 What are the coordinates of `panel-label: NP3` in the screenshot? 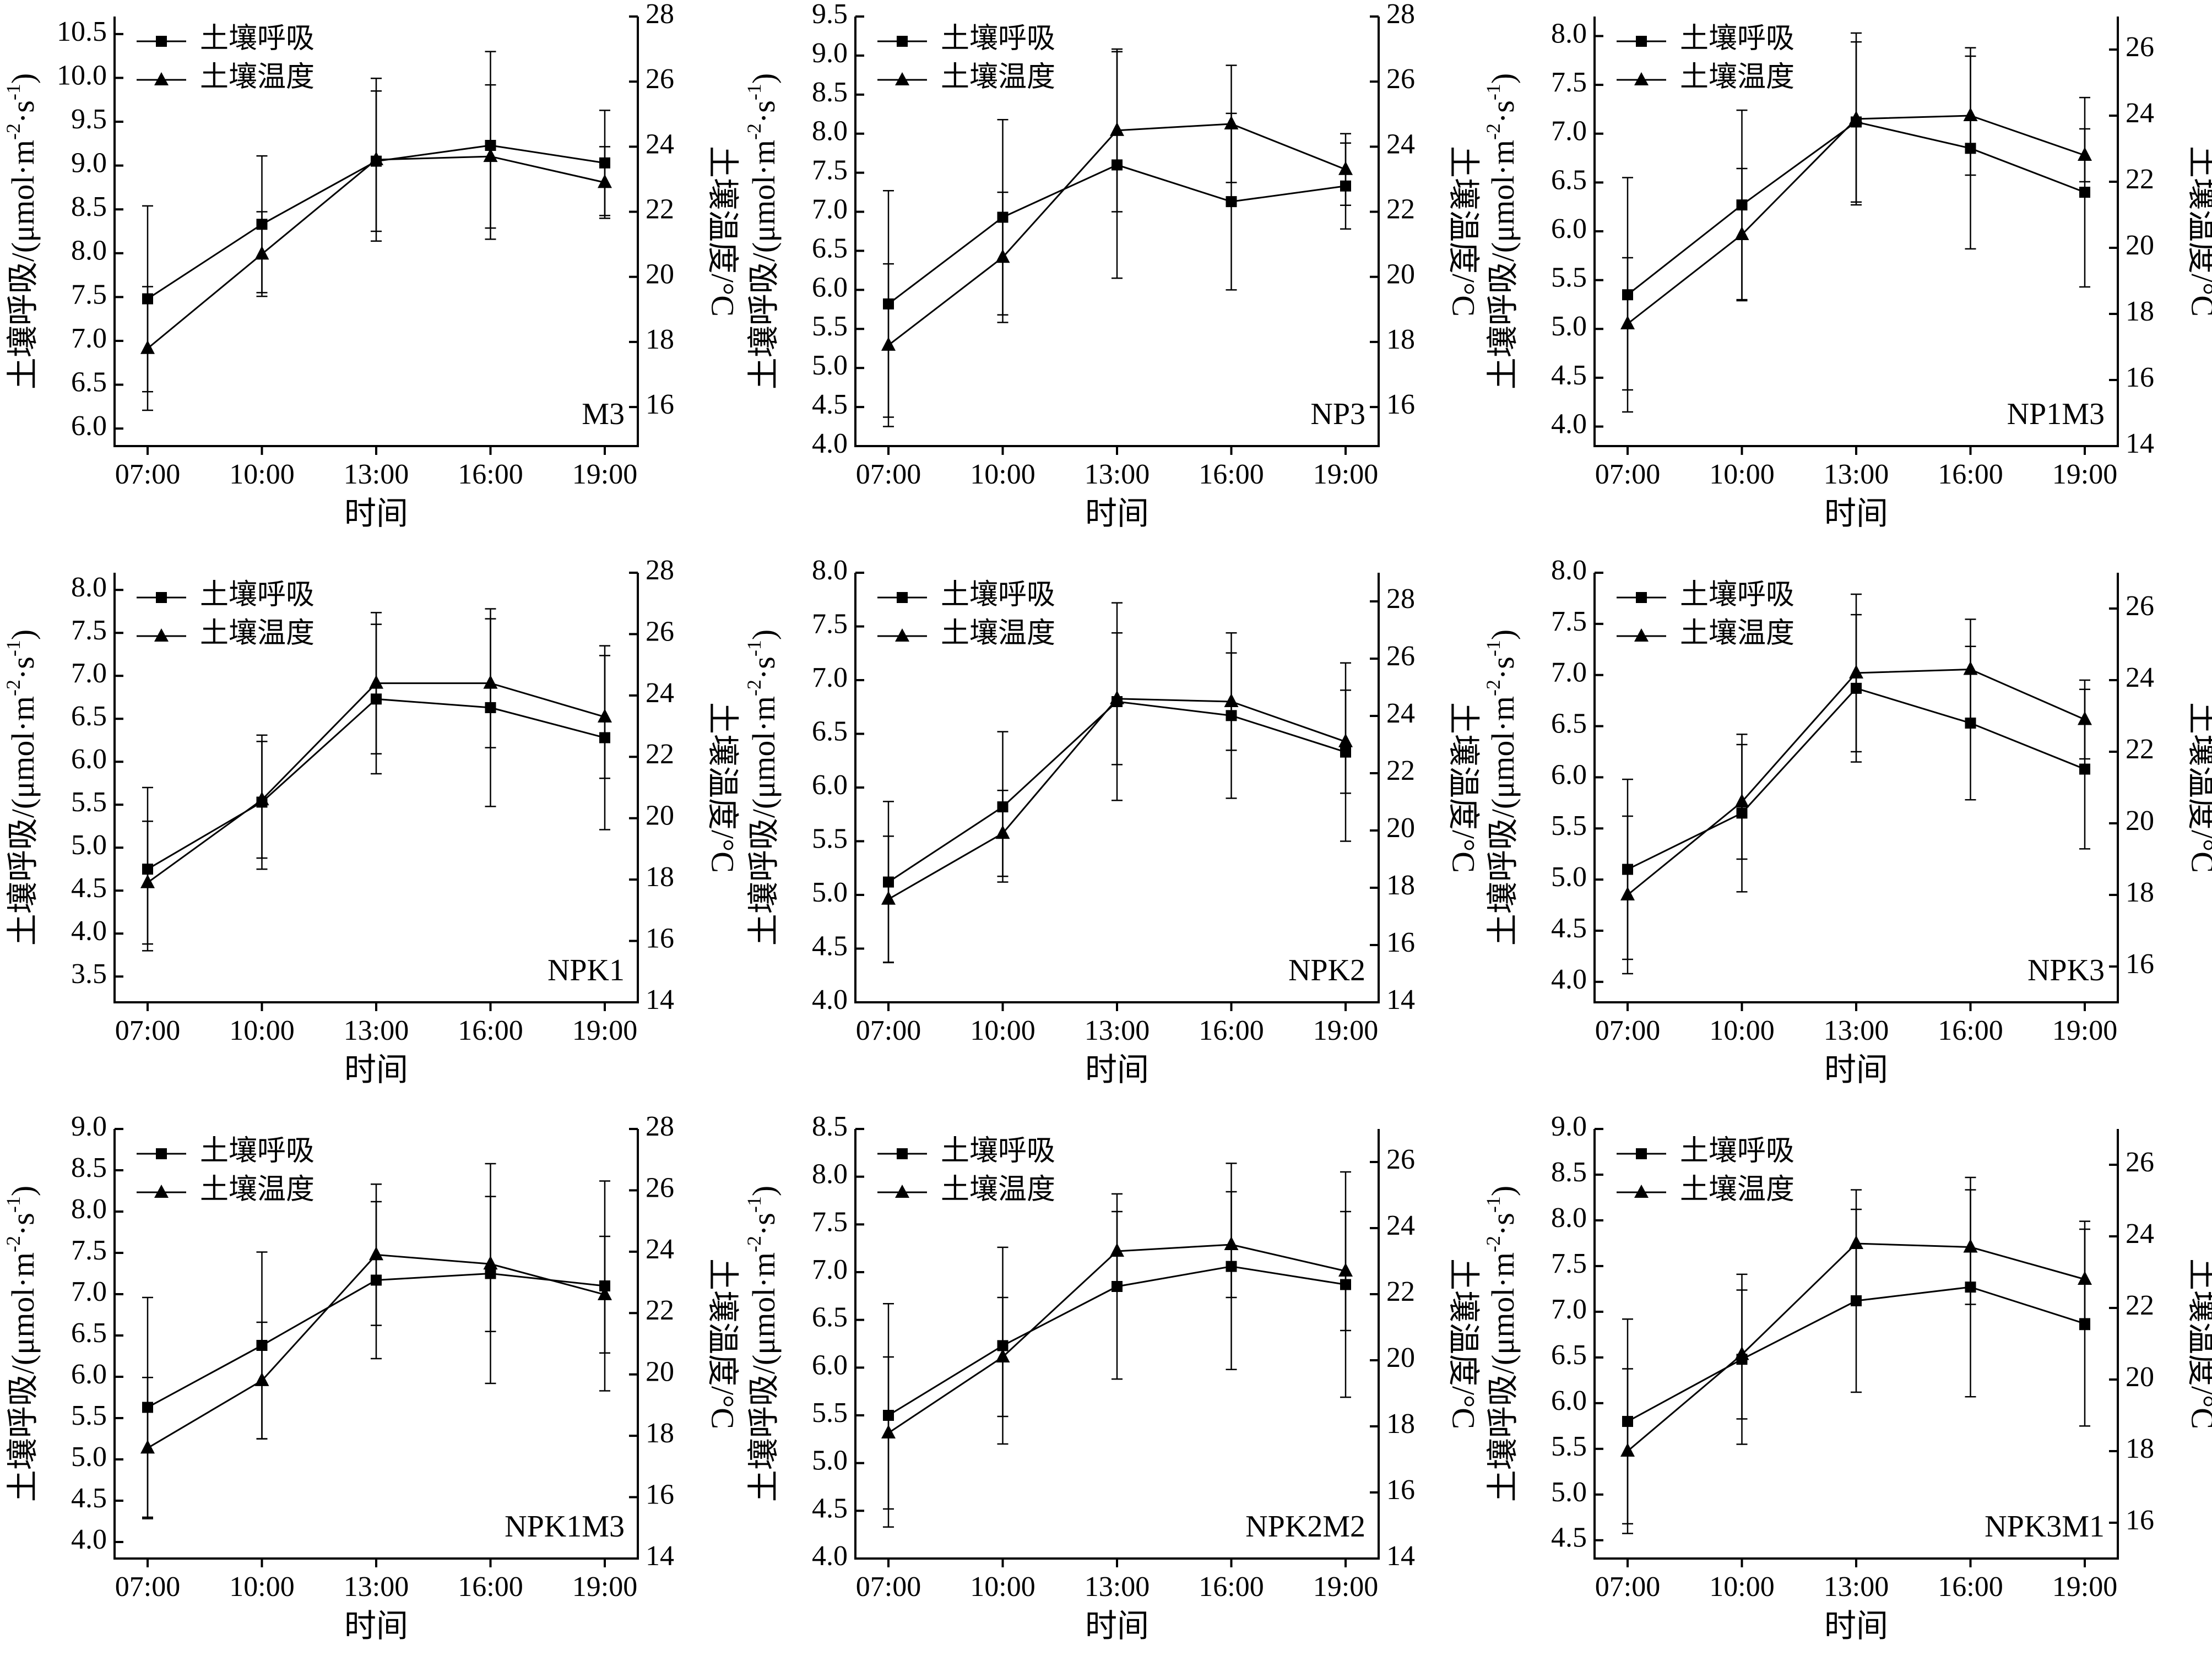 It's located at (1337, 414).